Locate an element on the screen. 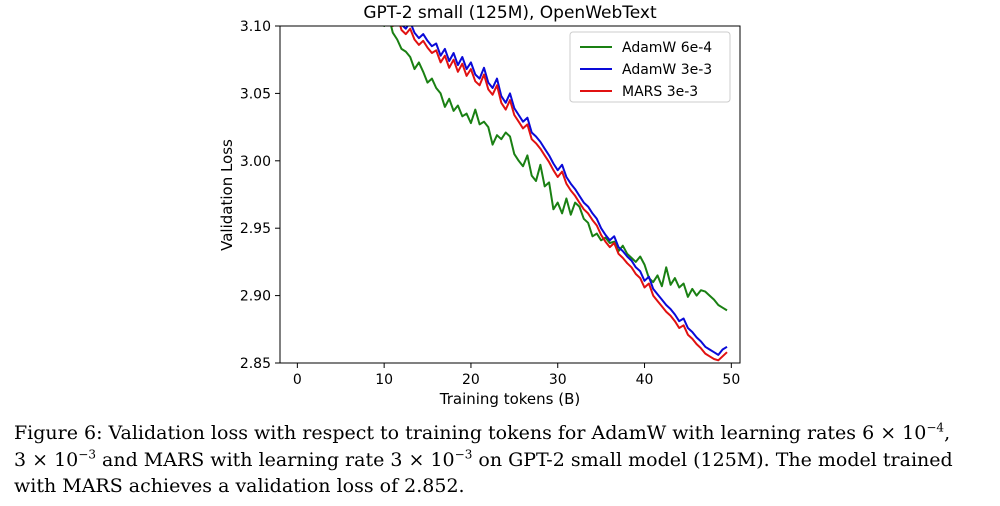  x-tick-label: 30 is located at coordinates (558, 380).